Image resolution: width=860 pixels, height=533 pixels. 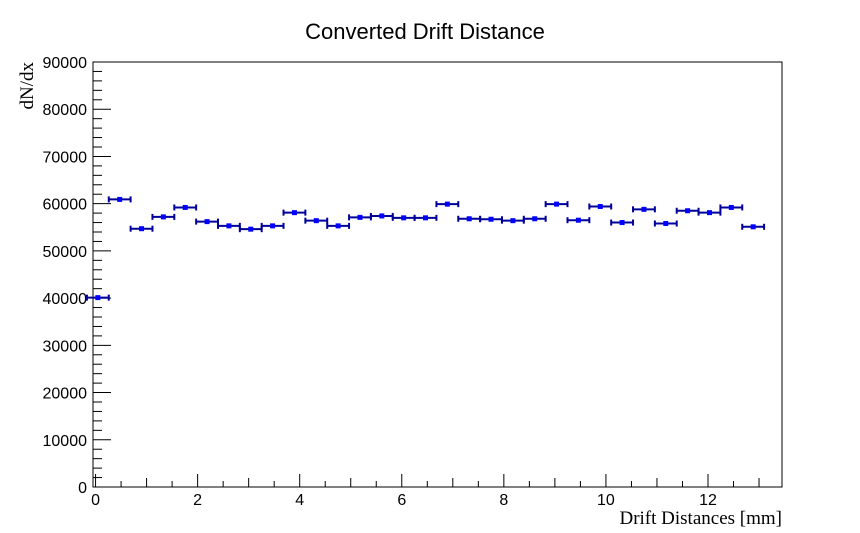 I want to click on y-tick-label: 30000, so click(x=65, y=346).